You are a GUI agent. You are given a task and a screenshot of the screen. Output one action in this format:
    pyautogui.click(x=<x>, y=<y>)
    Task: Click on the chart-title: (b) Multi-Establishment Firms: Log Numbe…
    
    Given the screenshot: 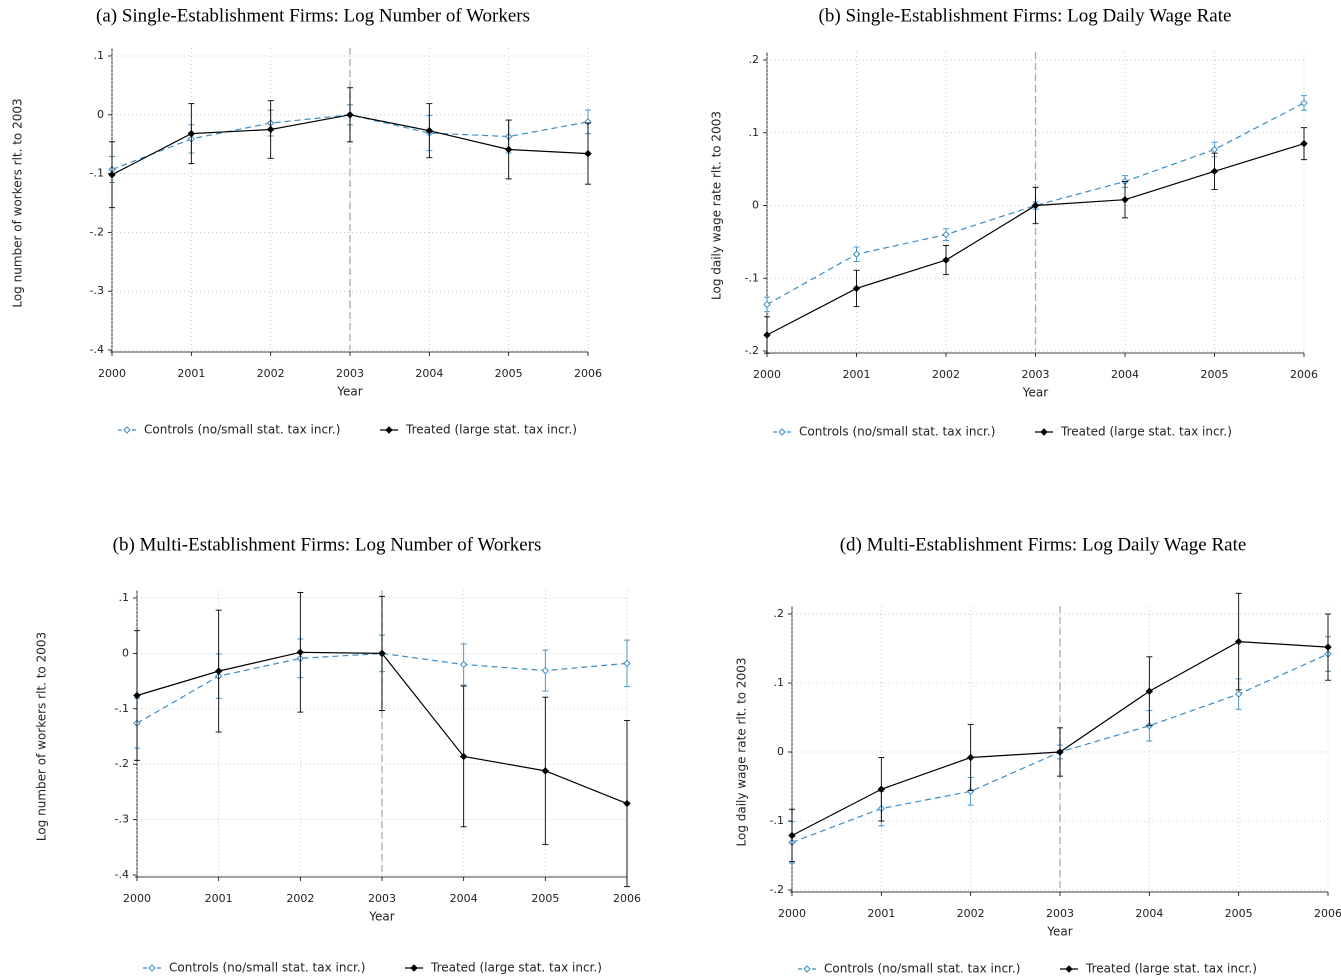 What is the action you would take?
    pyautogui.click(x=327, y=544)
    